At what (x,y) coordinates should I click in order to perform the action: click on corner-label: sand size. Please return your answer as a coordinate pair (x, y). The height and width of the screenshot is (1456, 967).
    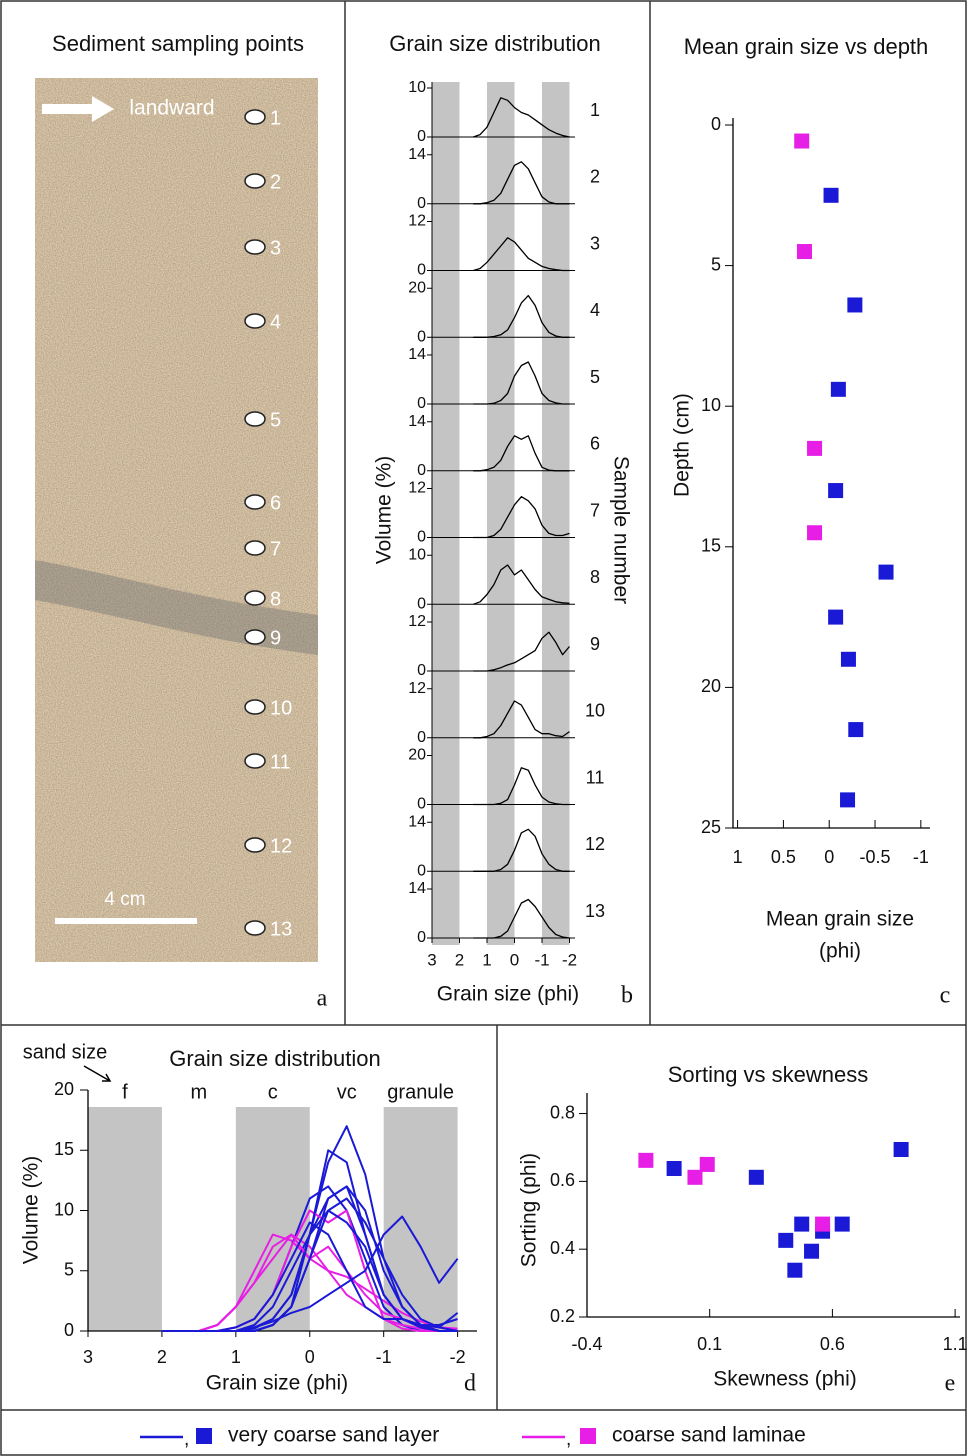
    Looking at the image, I should click on (65, 1052).